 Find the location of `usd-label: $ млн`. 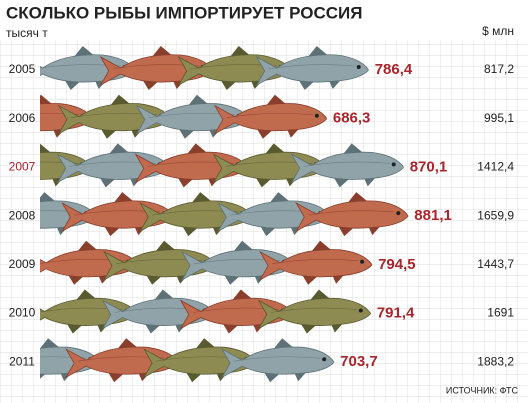

usd-label: $ млн is located at coordinates (498, 31).